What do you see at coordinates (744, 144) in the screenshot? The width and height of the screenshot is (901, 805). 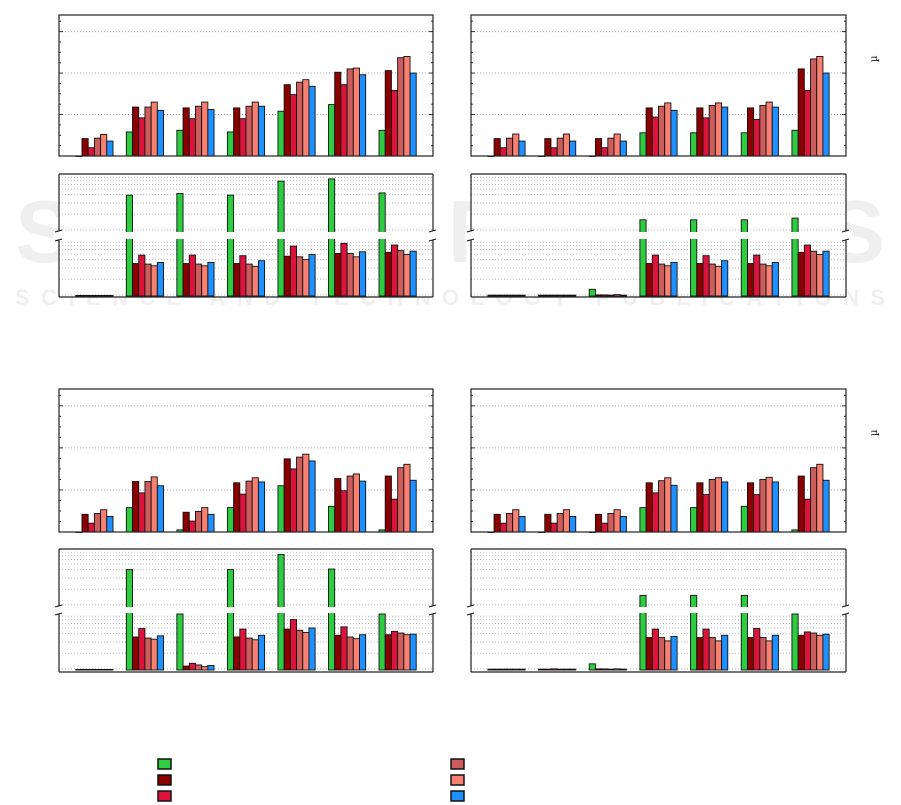 I see `bar-top-series1-group6` at bounding box center [744, 144].